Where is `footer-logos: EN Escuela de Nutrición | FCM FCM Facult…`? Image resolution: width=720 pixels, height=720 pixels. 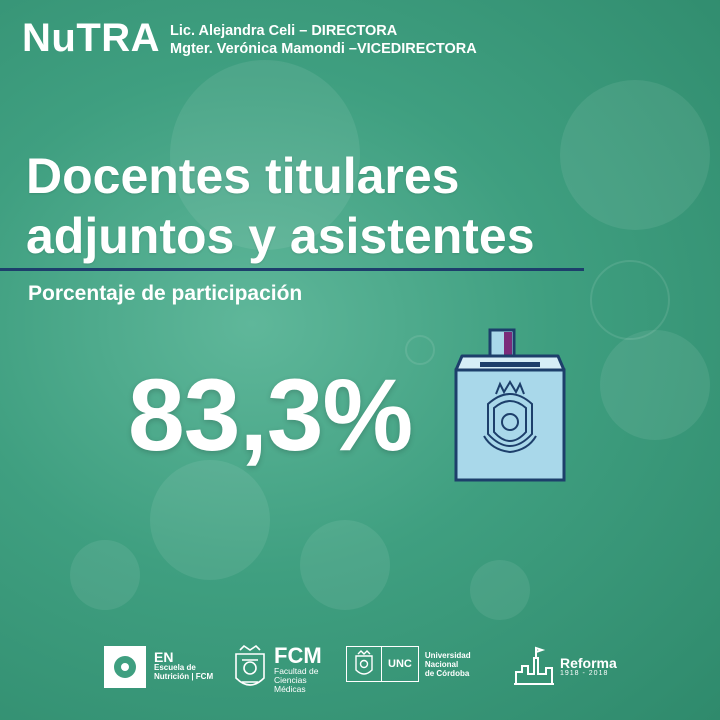
footer-logos: EN Escuela de Nutrición | FCM FCM Facult… is located at coordinates (360, 671).